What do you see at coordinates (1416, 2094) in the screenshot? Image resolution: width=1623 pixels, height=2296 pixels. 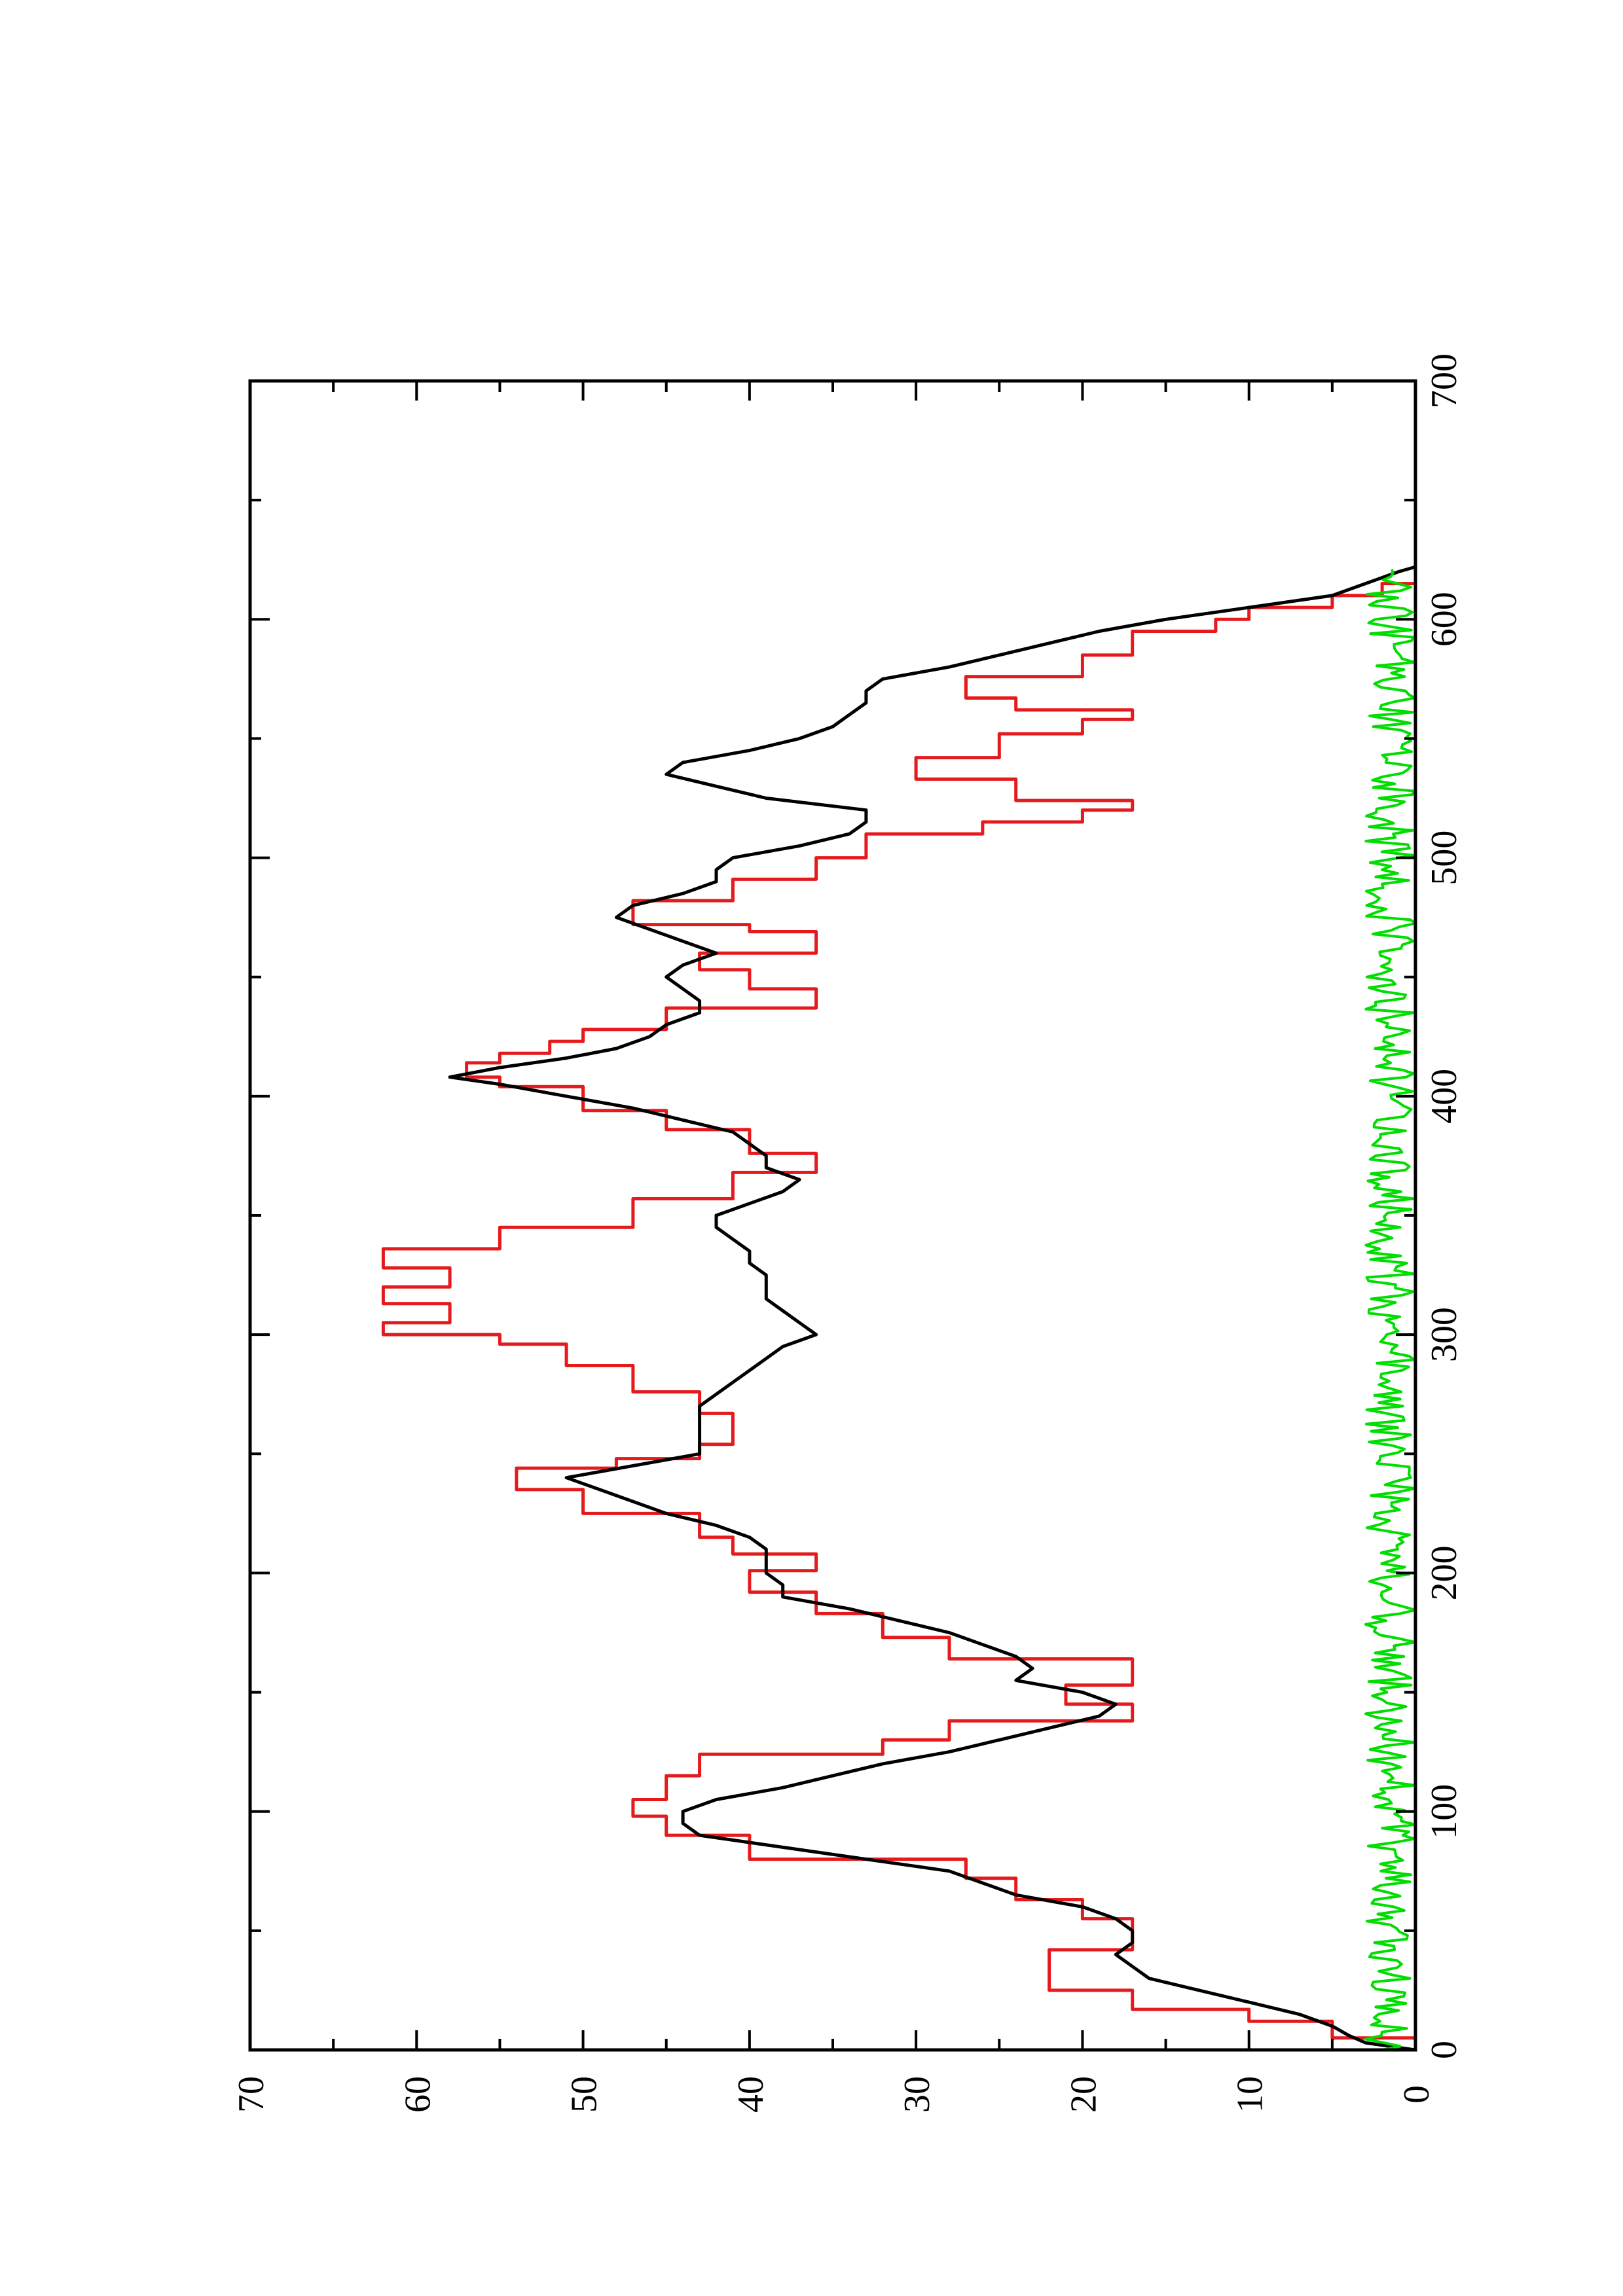 I see `y-tick-label: 0` at bounding box center [1416, 2094].